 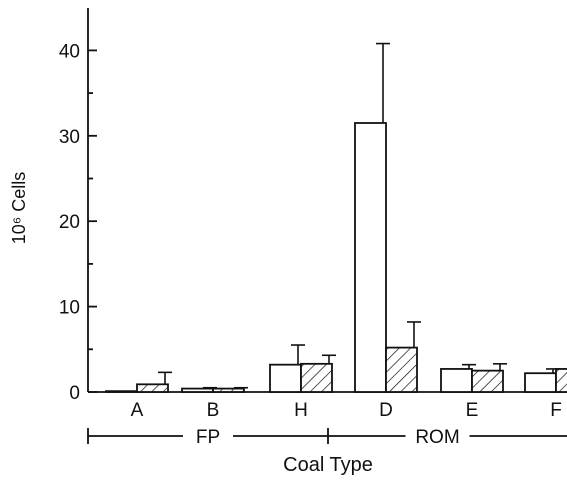 I want to click on category-label: F, so click(x=556, y=410).